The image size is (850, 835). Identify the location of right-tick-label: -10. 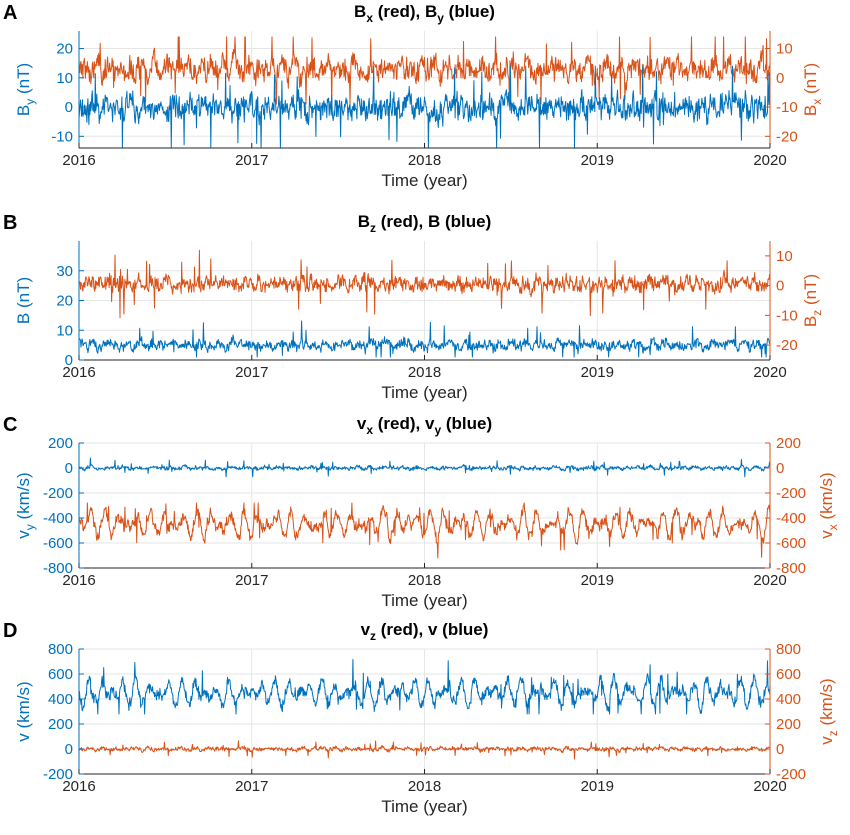
(787, 107).